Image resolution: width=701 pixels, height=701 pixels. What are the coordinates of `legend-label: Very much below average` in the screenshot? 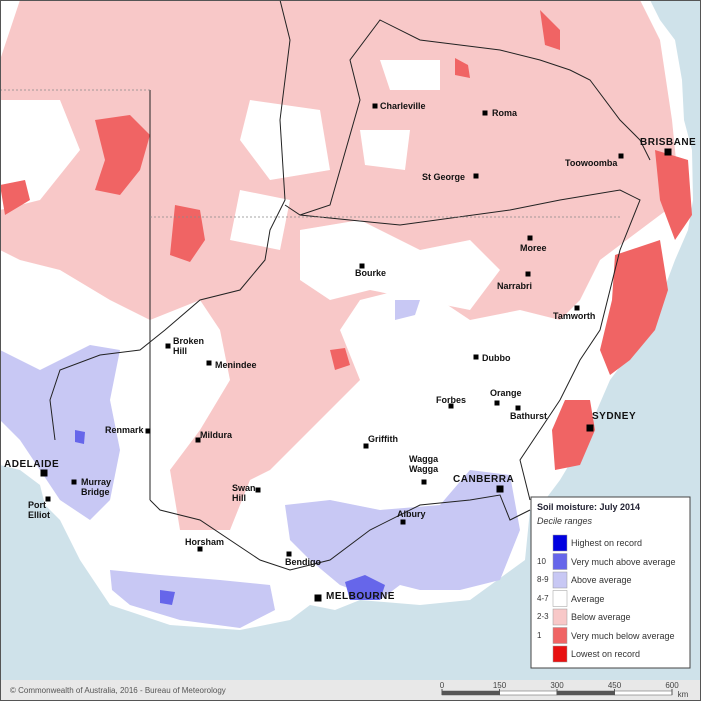 It's located at (623, 635).